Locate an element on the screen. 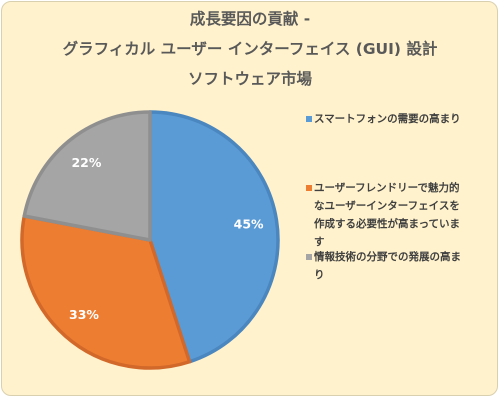 The width and height of the screenshot is (502, 400). legend-item-smartphone-demand: スマートフォンの需要の高まり is located at coordinates (386, 119).